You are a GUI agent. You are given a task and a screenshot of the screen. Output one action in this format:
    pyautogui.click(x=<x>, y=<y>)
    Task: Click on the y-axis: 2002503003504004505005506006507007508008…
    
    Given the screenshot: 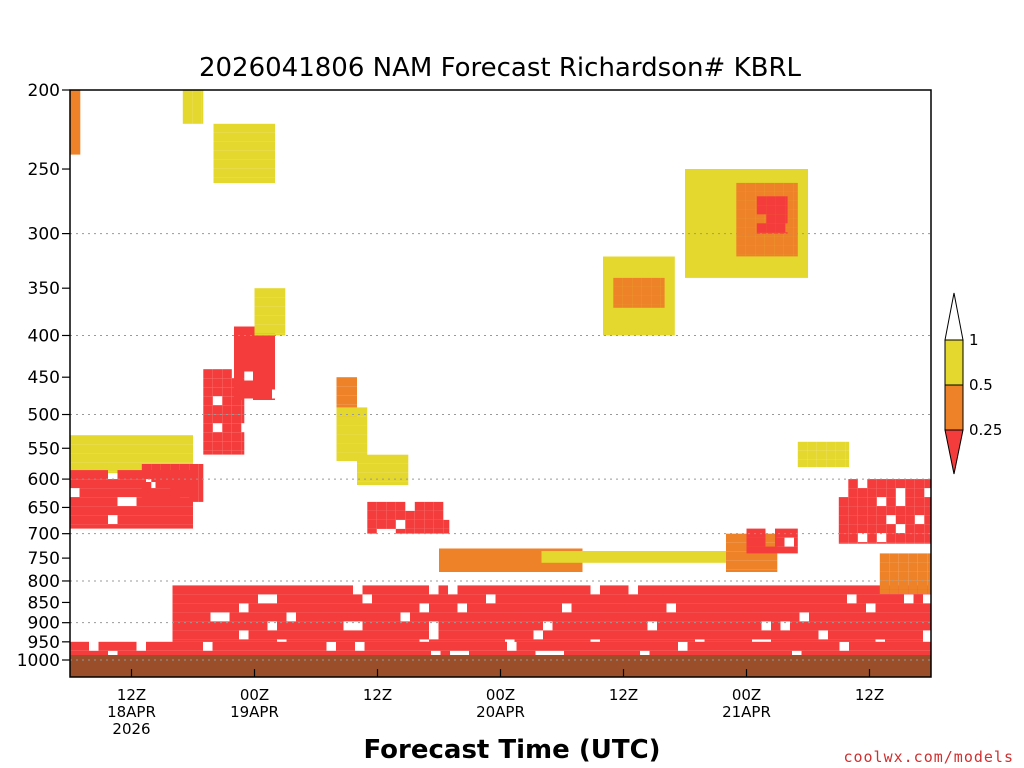 What is the action you would take?
    pyautogui.click(x=43, y=376)
    